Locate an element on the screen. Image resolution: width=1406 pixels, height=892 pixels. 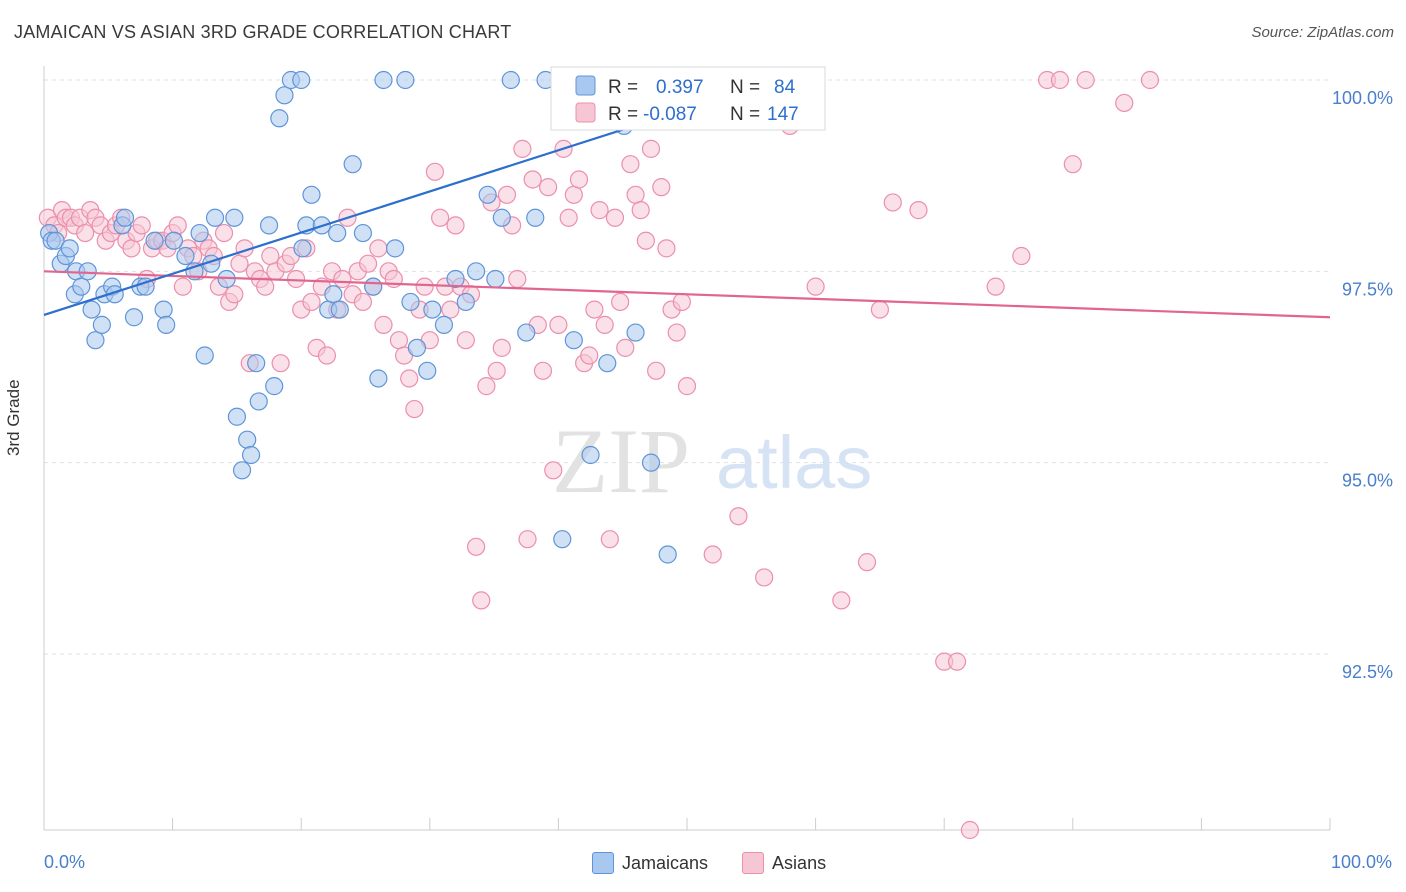
legend-n-value: 147 is located at coordinates (783, 114).